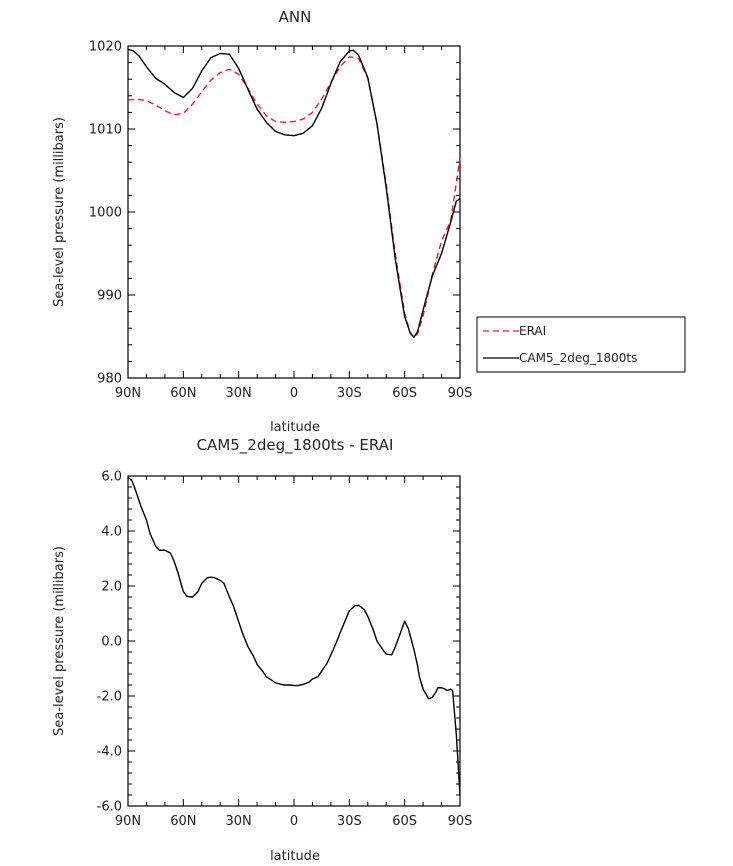 Image resolution: width=733 pixels, height=866 pixels. I want to click on top-panel-x-tick-label: 90S, so click(460, 393).